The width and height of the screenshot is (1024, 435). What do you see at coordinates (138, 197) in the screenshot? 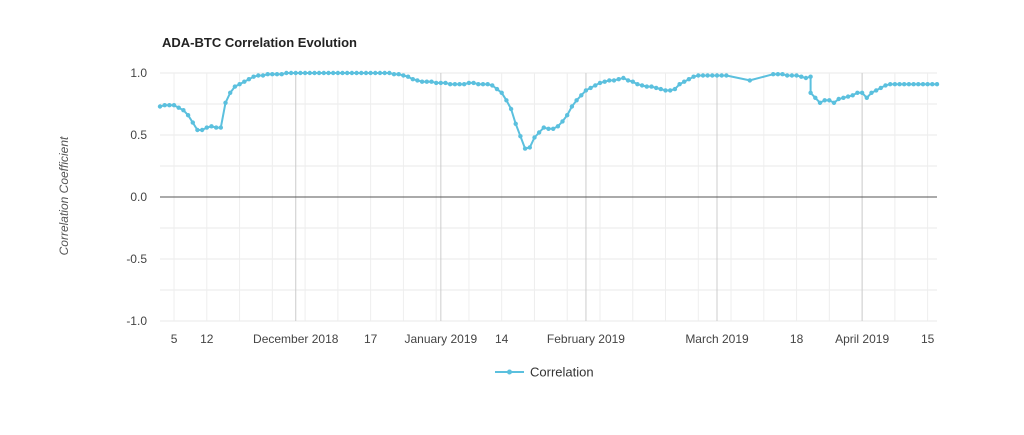
I see `y-tick-label: 0.0` at bounding box center [138, 197].